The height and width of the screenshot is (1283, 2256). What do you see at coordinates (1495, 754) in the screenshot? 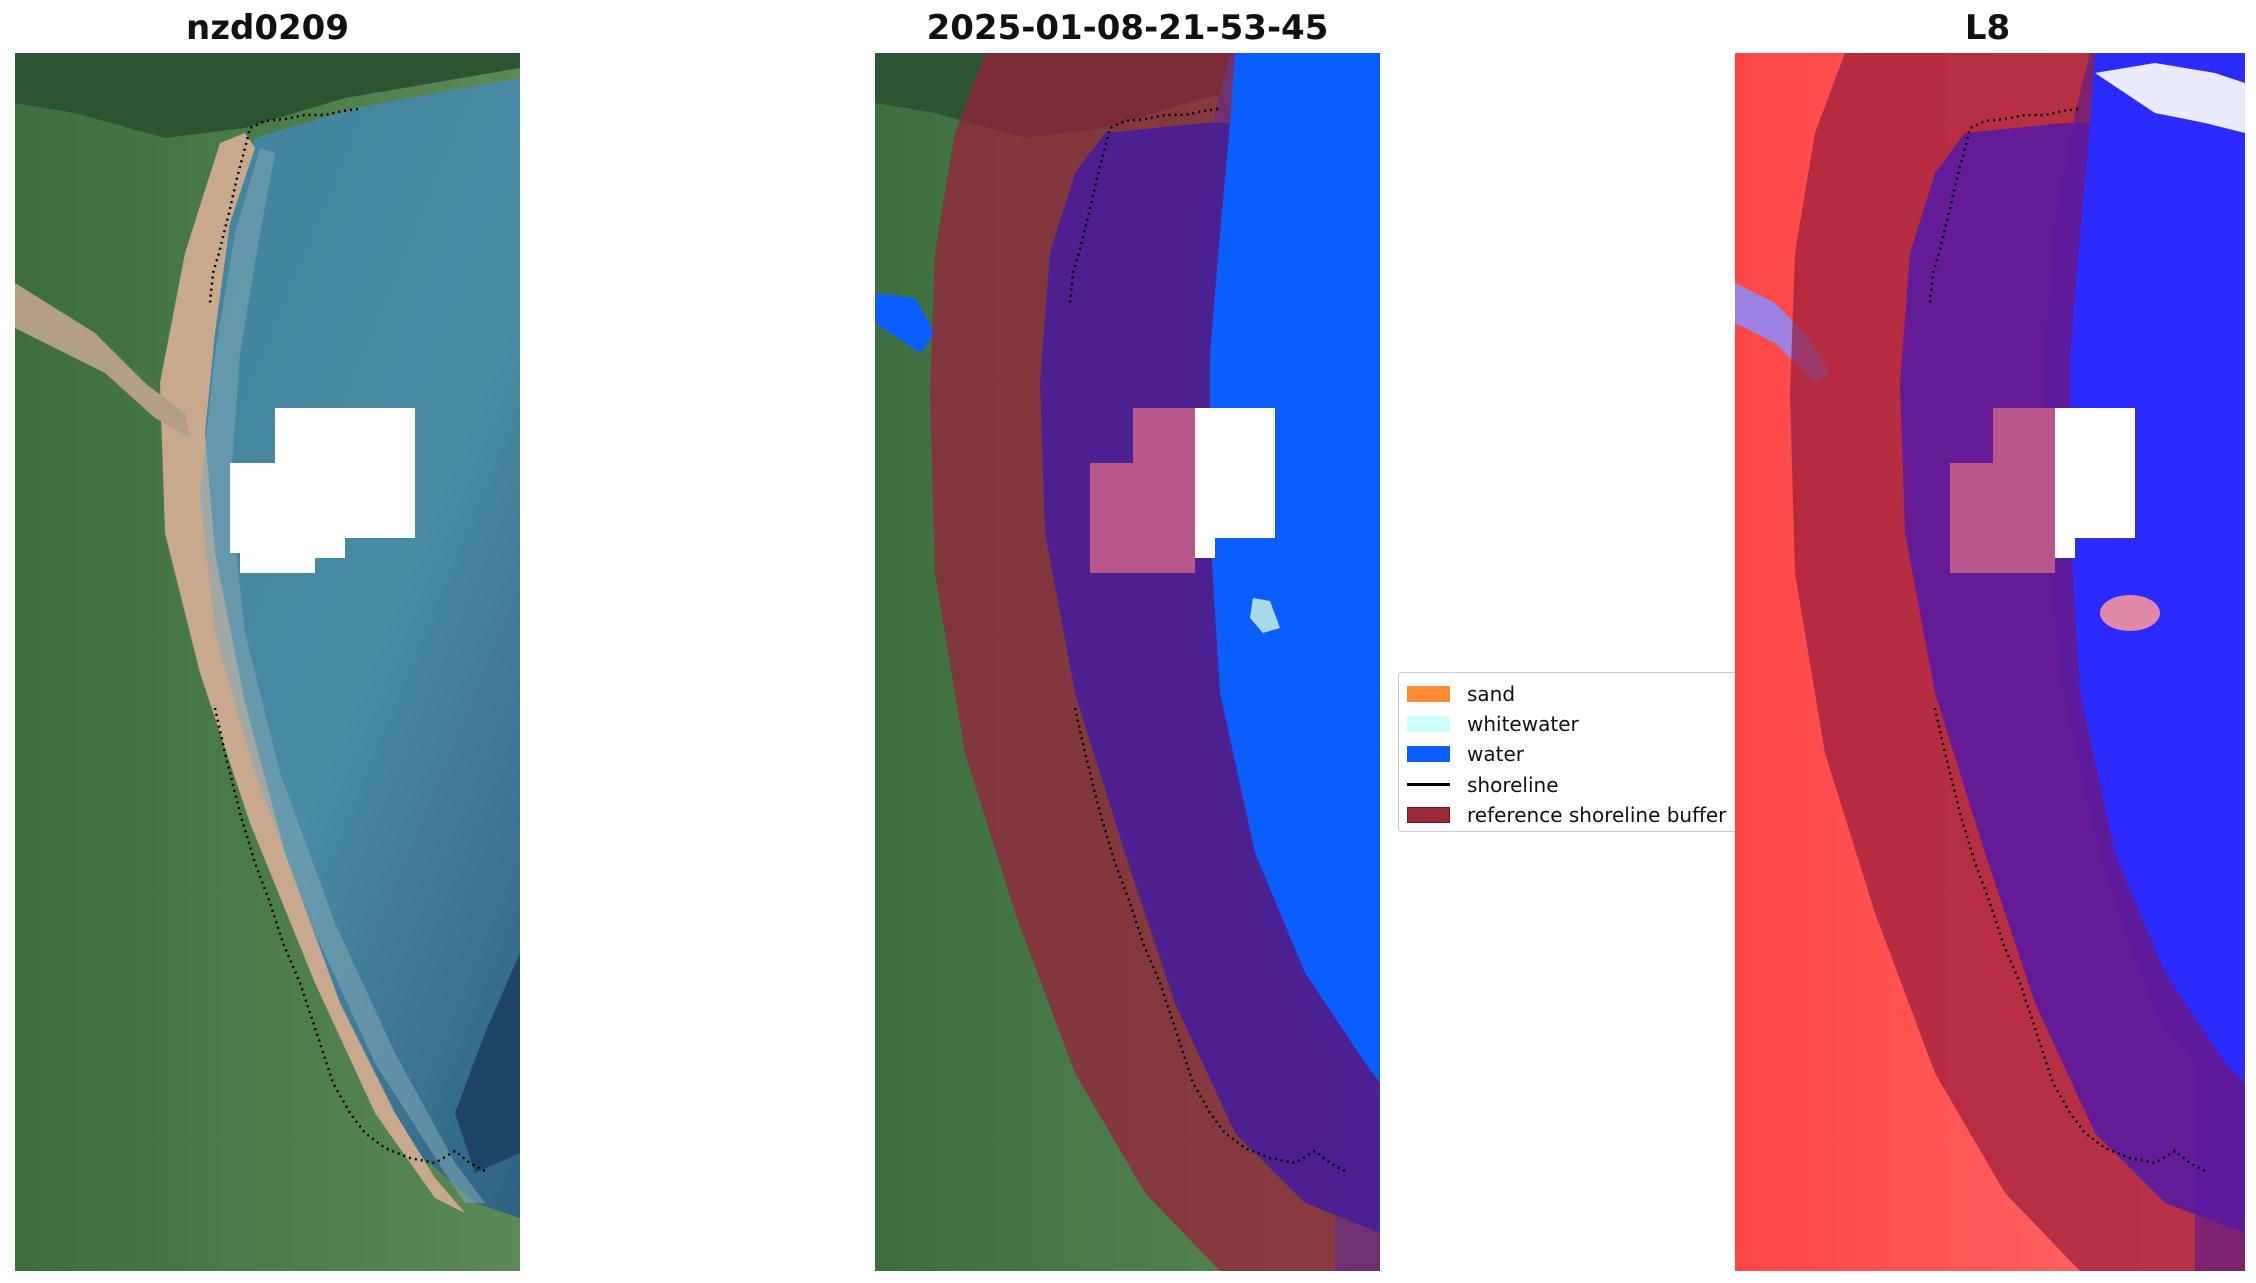
I see `legend-label: water` at bounding box center [1495, 754].